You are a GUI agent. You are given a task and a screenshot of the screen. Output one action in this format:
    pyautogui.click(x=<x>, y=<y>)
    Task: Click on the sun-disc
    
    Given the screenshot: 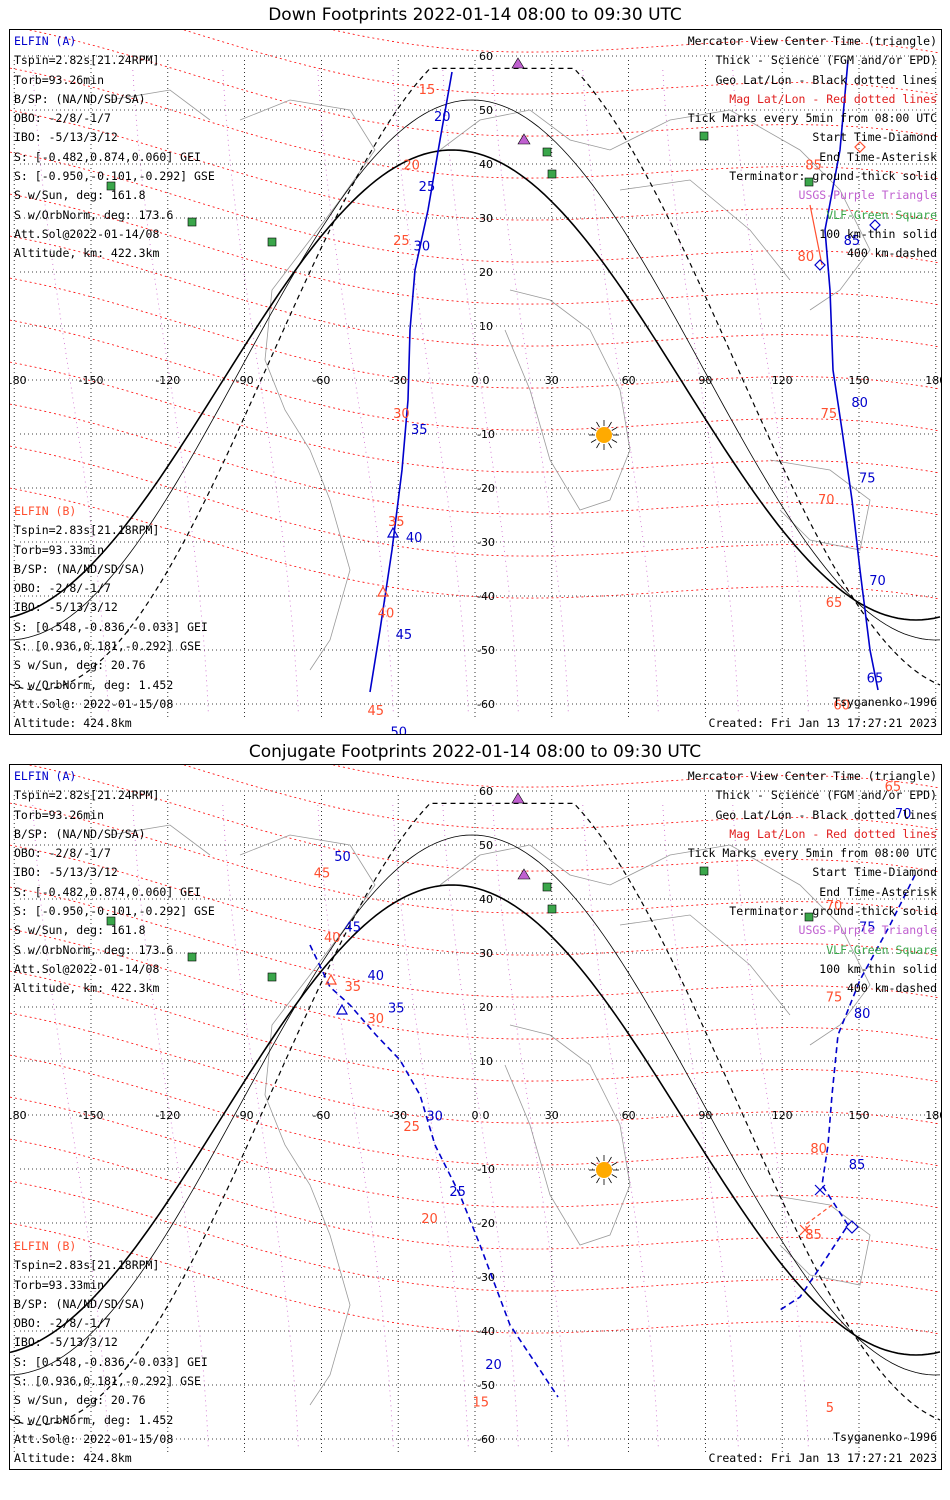 What is the action you would take?
    pyautogui.click(x=604, y=435)
    